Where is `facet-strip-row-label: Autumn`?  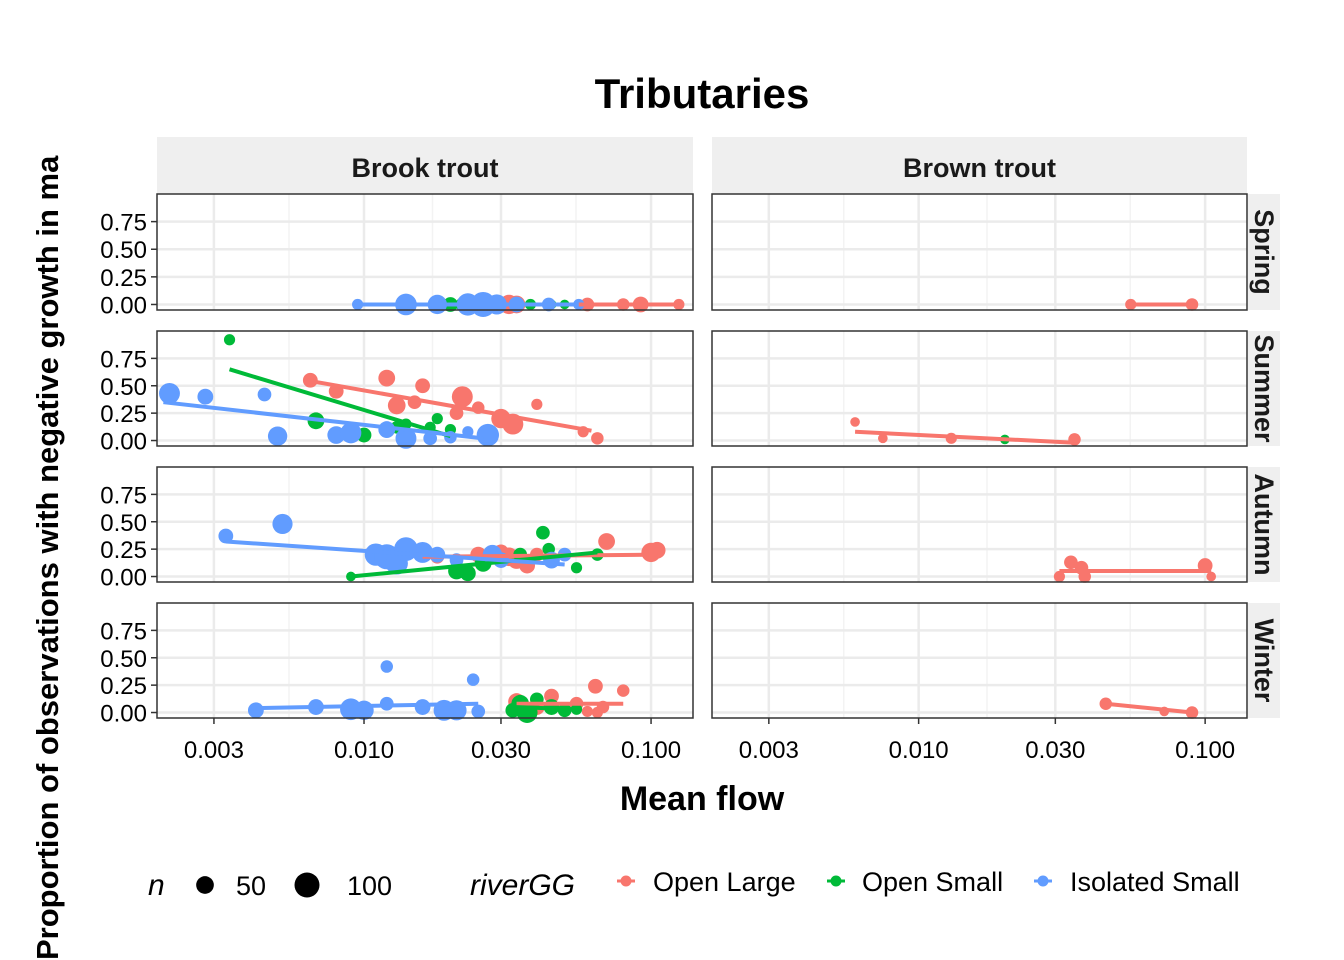 facet-strip-row-label: Autumn is located at coordinates (1264, 525).